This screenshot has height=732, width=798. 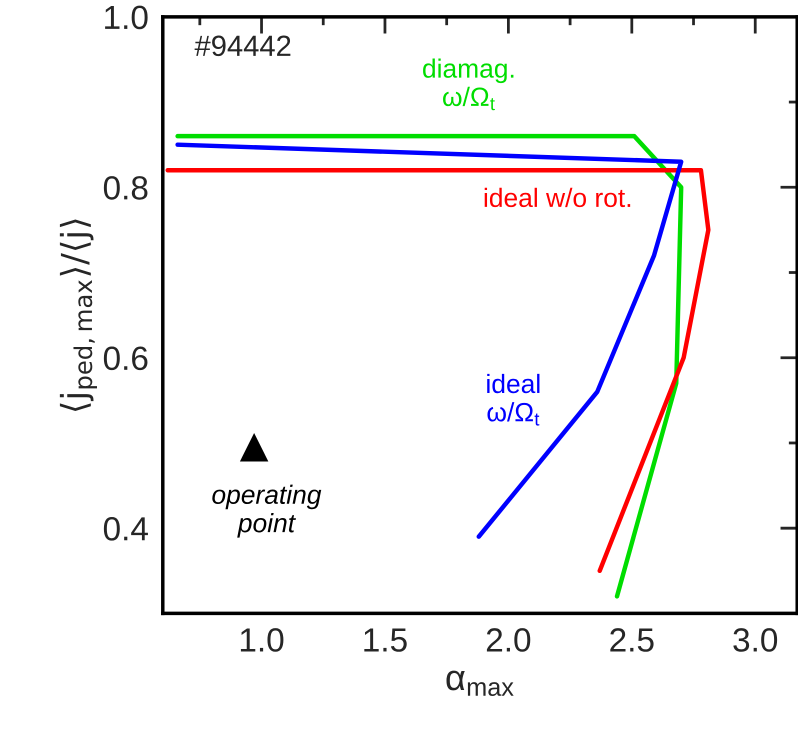 What do you see at coordinates (78, 315) in the screenshot?
I see `y-axis-title: ⟨j$_{ped,max}$⟩/⟨j⟩` at bounding box center [78, 315].